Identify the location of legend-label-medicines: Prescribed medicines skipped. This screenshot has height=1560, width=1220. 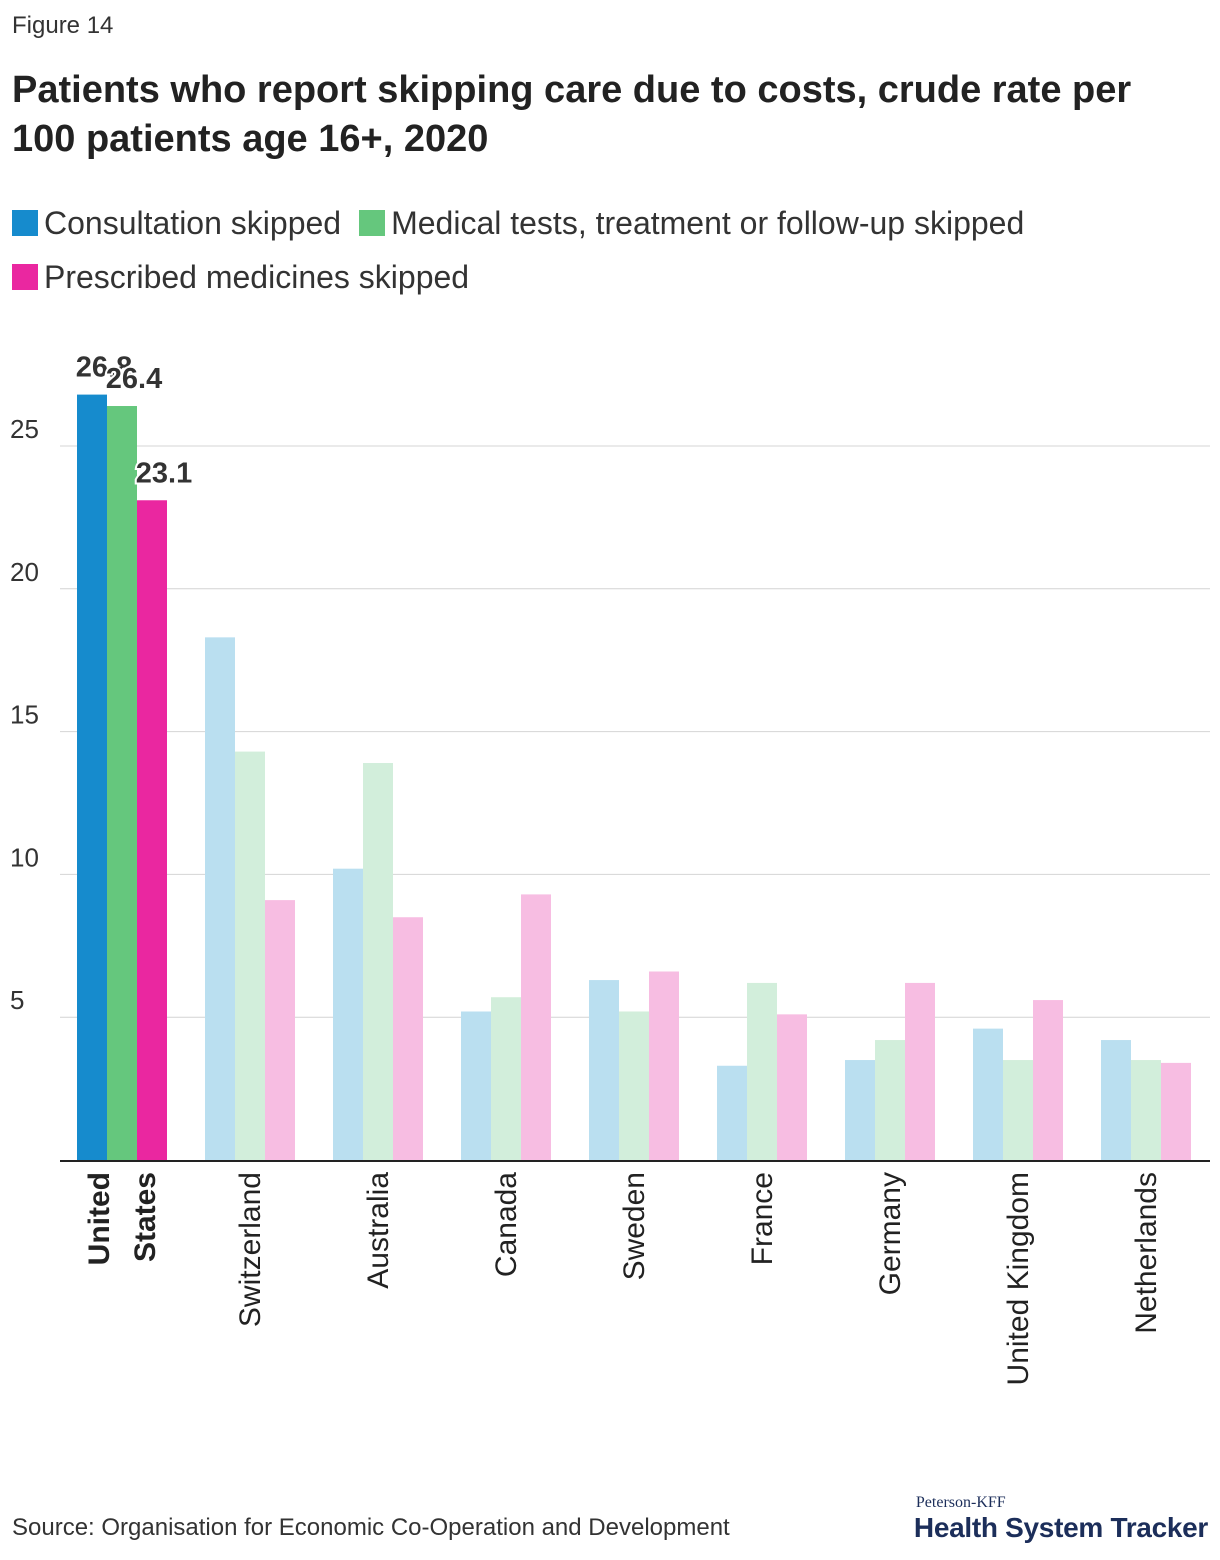
(257, 276).